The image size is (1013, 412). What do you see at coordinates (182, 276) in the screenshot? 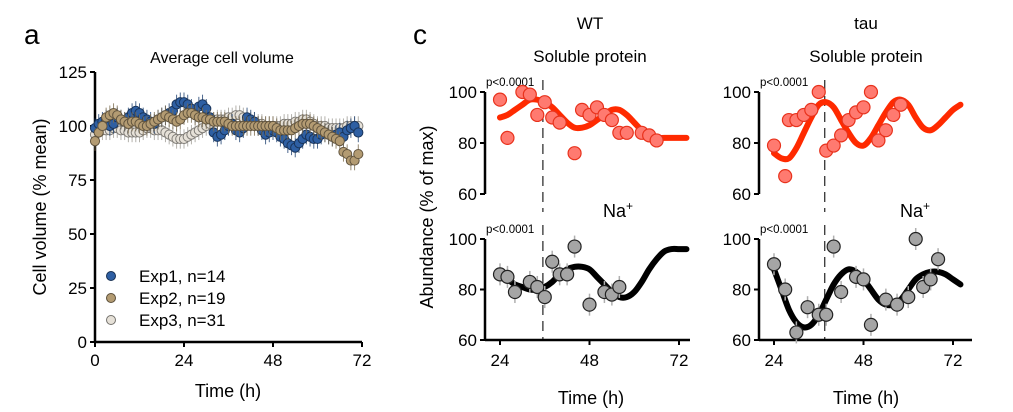
I see `legend-label: Exp1, n=14` at bounding box center [182, 276].